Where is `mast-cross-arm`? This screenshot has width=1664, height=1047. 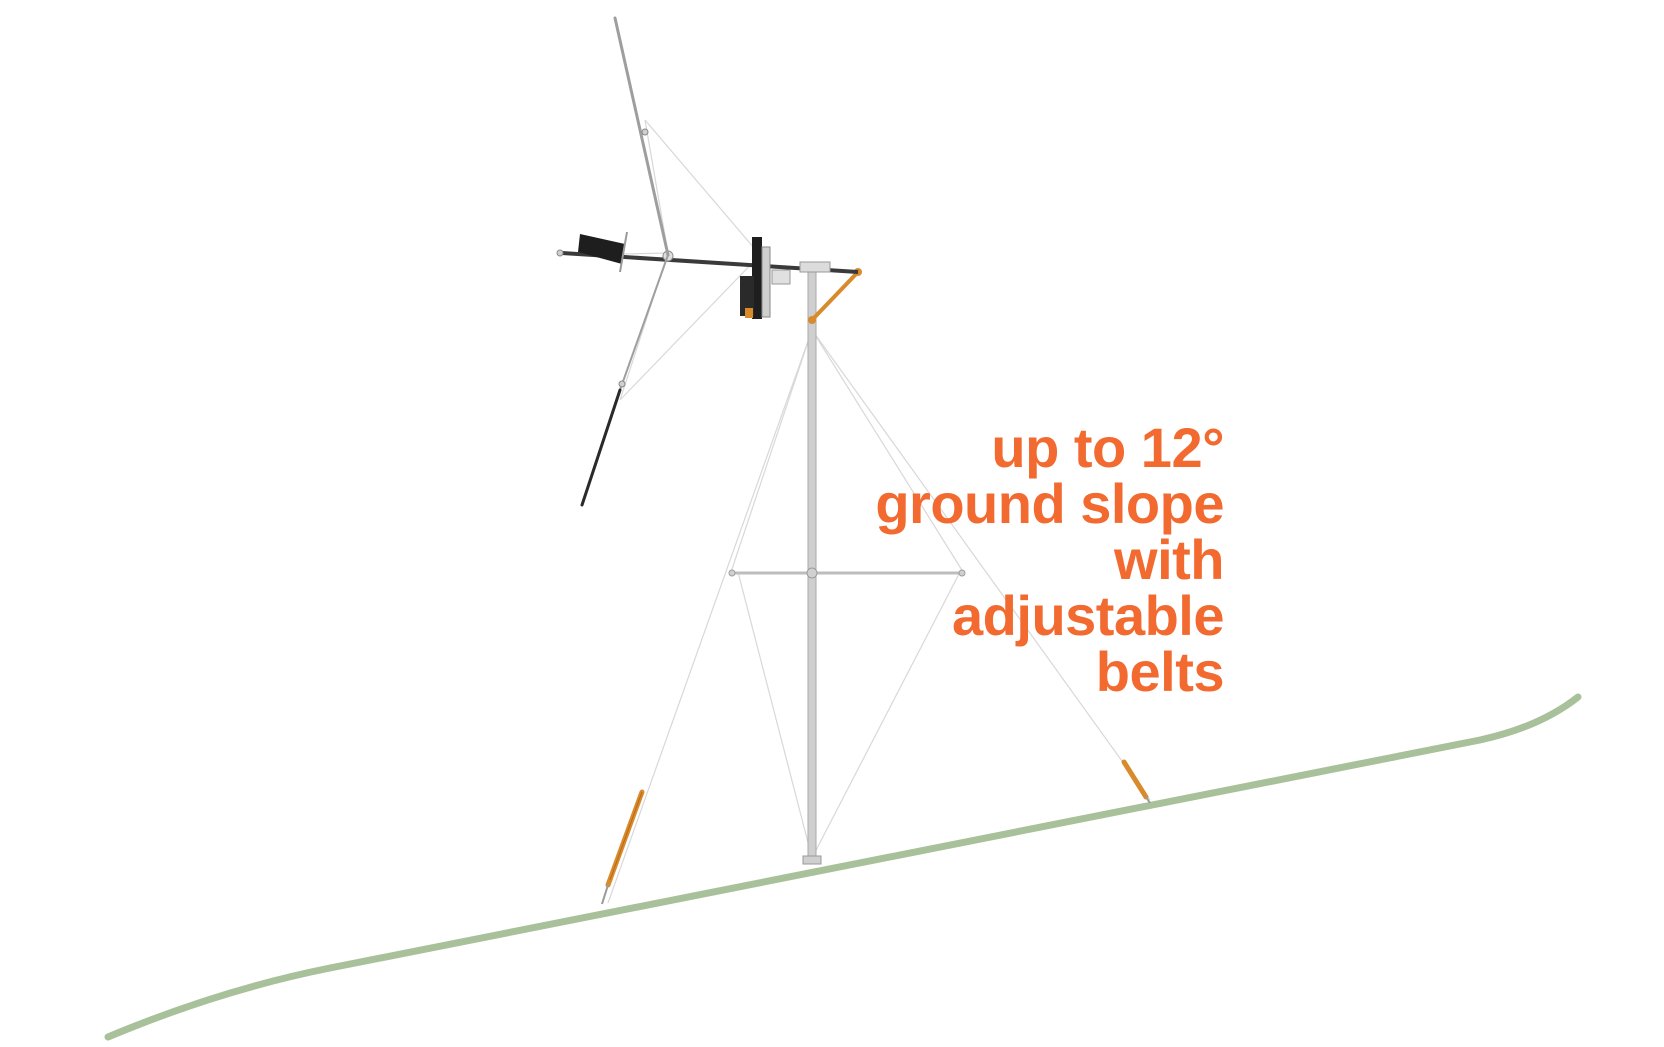 mast-cross-arm is located at coordinates (847, 573).